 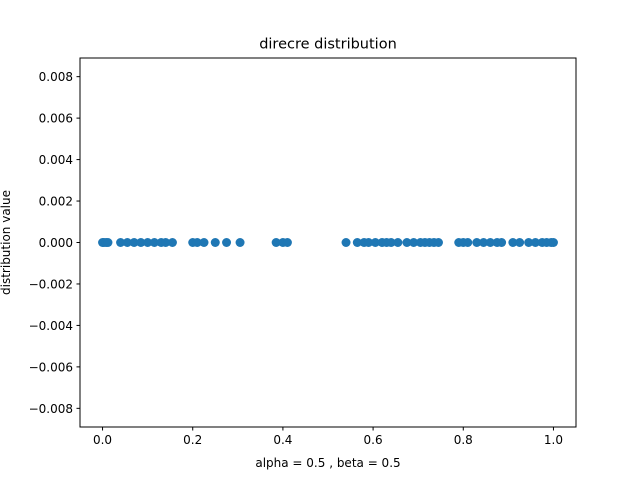 What do you see at coordinates (6, 242) in the screenshot?
I see `y-axis-label: distribution value` at bounding box center [6, 242].